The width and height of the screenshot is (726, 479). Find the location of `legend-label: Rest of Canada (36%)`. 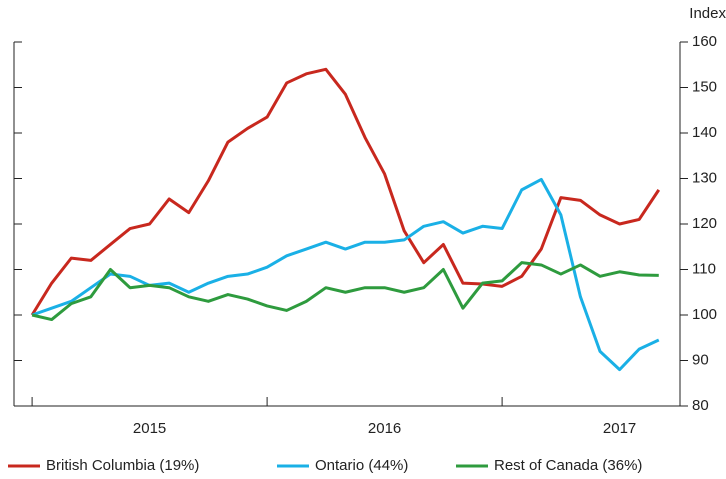

legend-label: Rest of Canada (36%) is located at coordinates (568, 465).